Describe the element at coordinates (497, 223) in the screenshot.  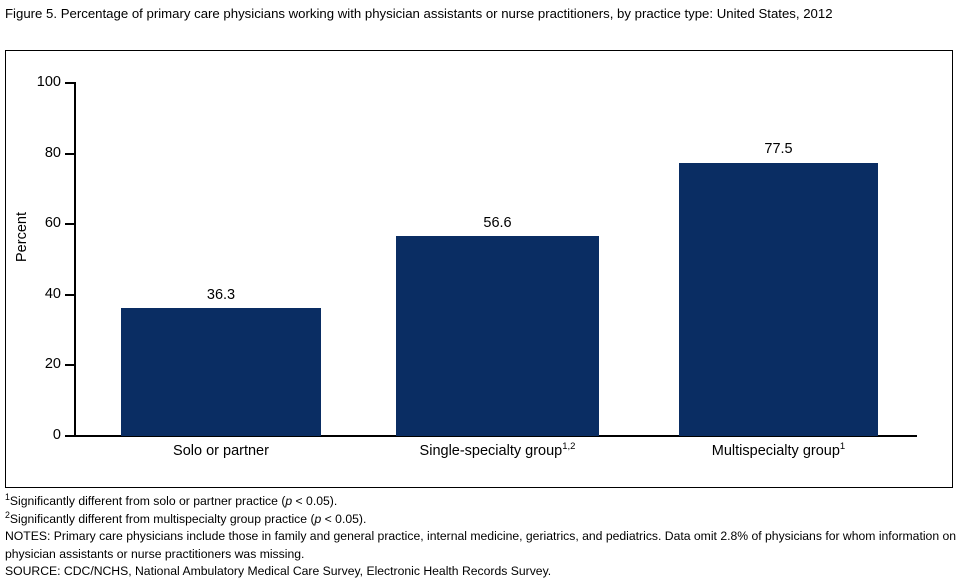
I see `bar-value-single-specialty-group: 56.6` at that location.